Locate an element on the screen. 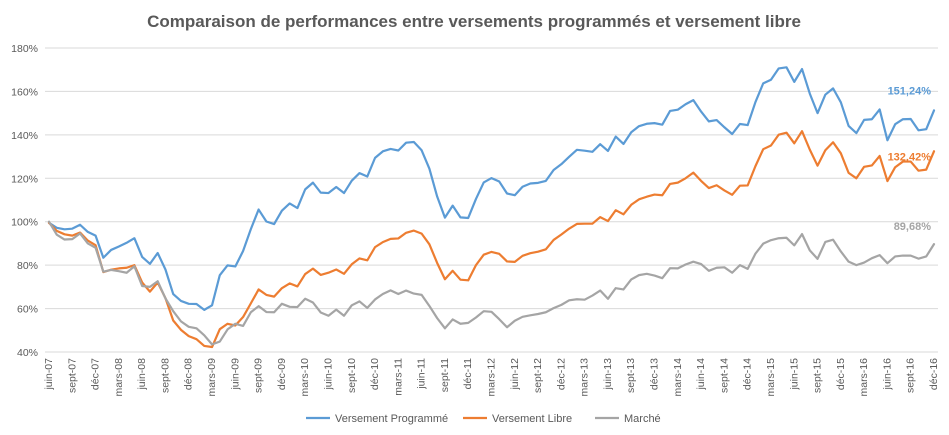  x-tick-label: mars-14 is located at coordinates (678, 377).